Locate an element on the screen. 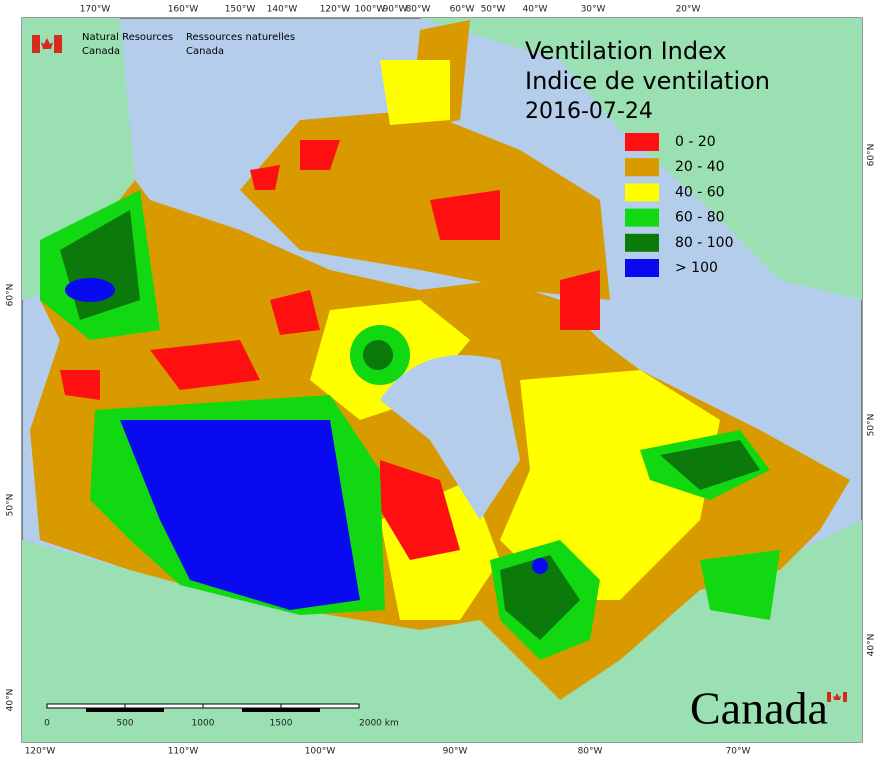 The height and width of the screenshot is (764, 880). legend: 0 - 20 20 - 40 40 - 60 60 - 80 80 - 100 > 100 is located at coordinates (679, 205).